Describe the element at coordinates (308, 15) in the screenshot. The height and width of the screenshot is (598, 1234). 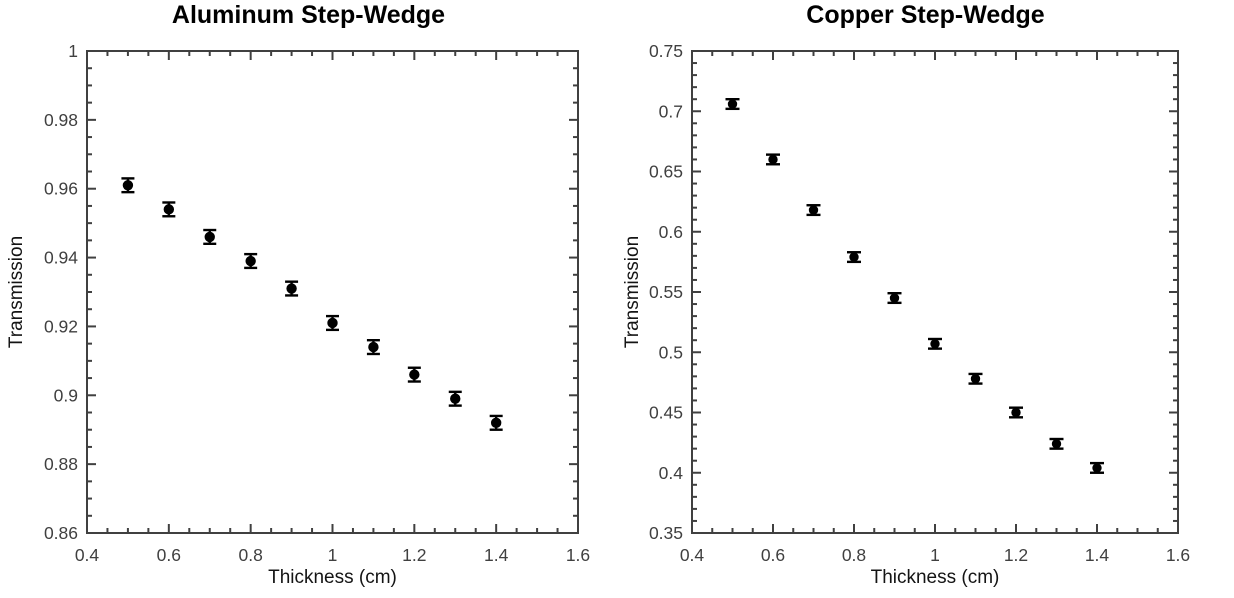
I see `aluminum-plot-title: Aluminum Step-Wedge` at that location.